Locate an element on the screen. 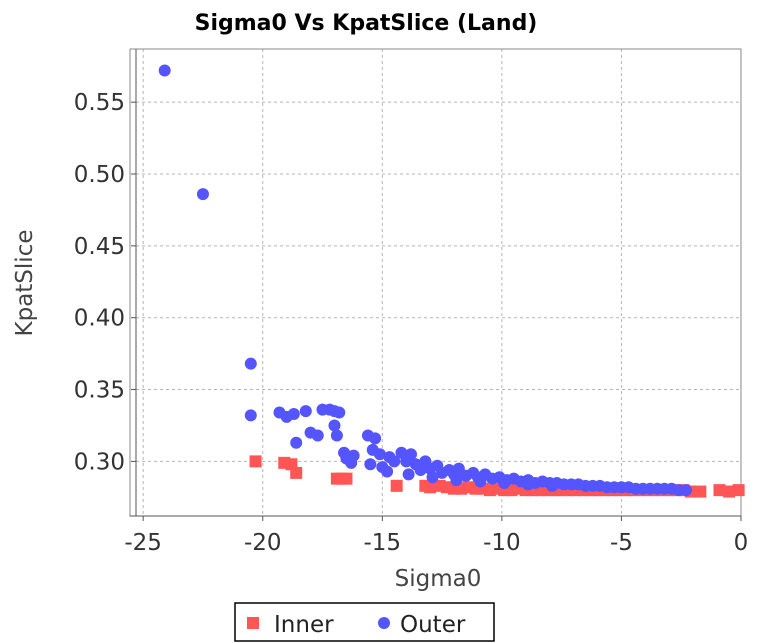 This screenshot has height=643, width=757. y-tick-label: 0.40 is located at coordinates (99, 319).